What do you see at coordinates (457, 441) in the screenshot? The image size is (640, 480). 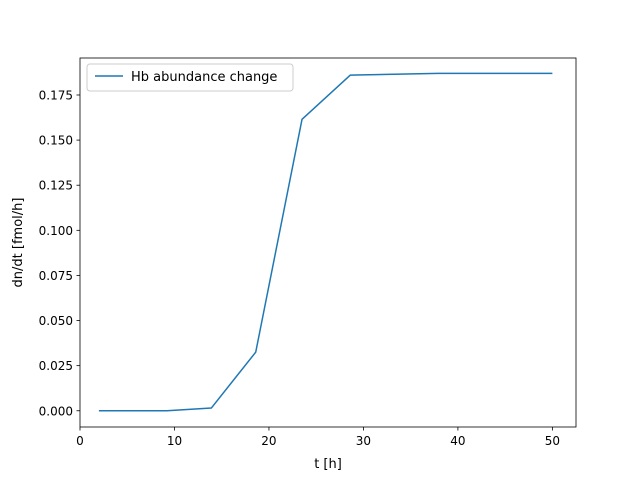 I see `x-tick-label: 40` at bounding box center [457, 441].